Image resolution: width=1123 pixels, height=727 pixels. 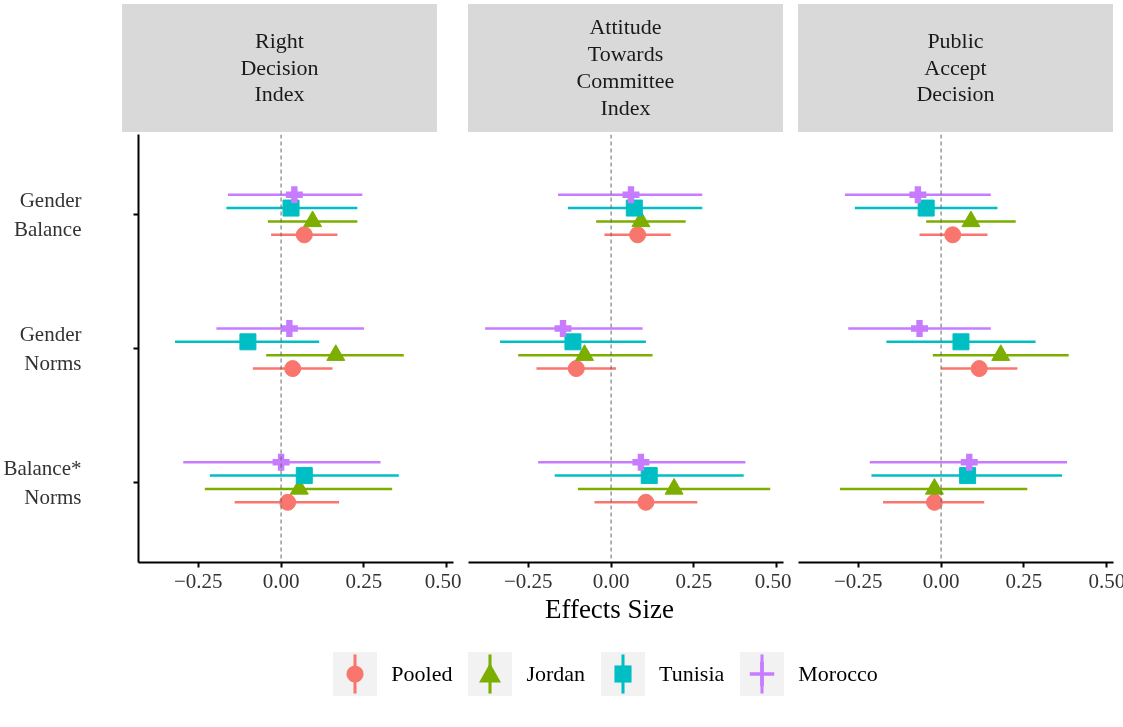 I want to click on chart-title: Right Decision Index, so click(x=279, y=68).